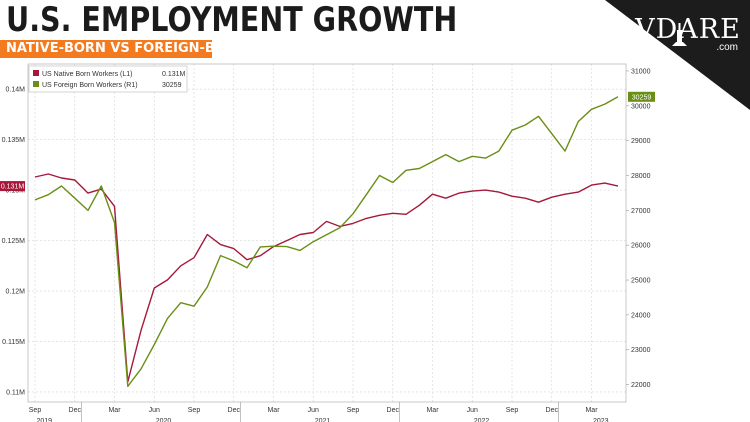 This screenshot has height=422, width=750. What do you see at coordinates (87, 74) in the screenshot?
I see `legend-label-native: US Native Born Workers (L1)` at bounding box center [87, 74].